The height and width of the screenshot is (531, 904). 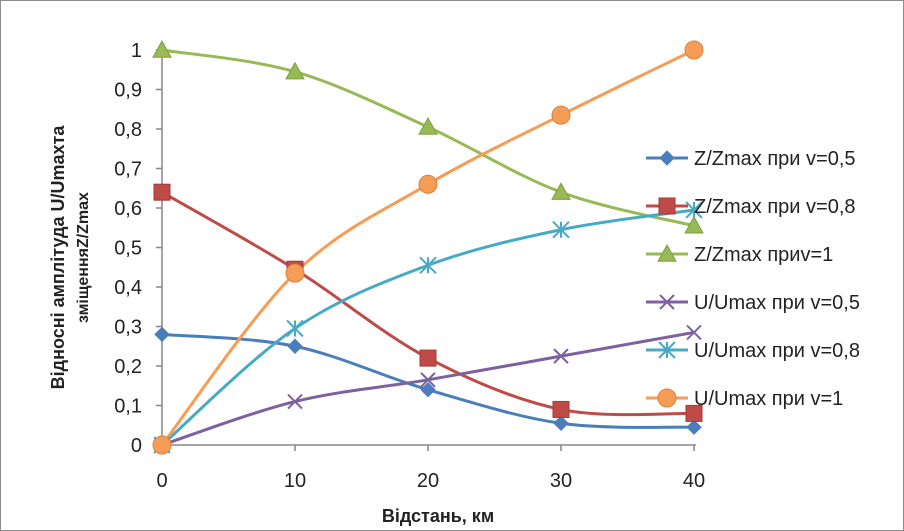 I want to click on y-axis-ticks: 0 0,1 0,2 0,3 0,4 0,5 0,6 0,7 0,8 0,9 1, so click(x=138, y=248).